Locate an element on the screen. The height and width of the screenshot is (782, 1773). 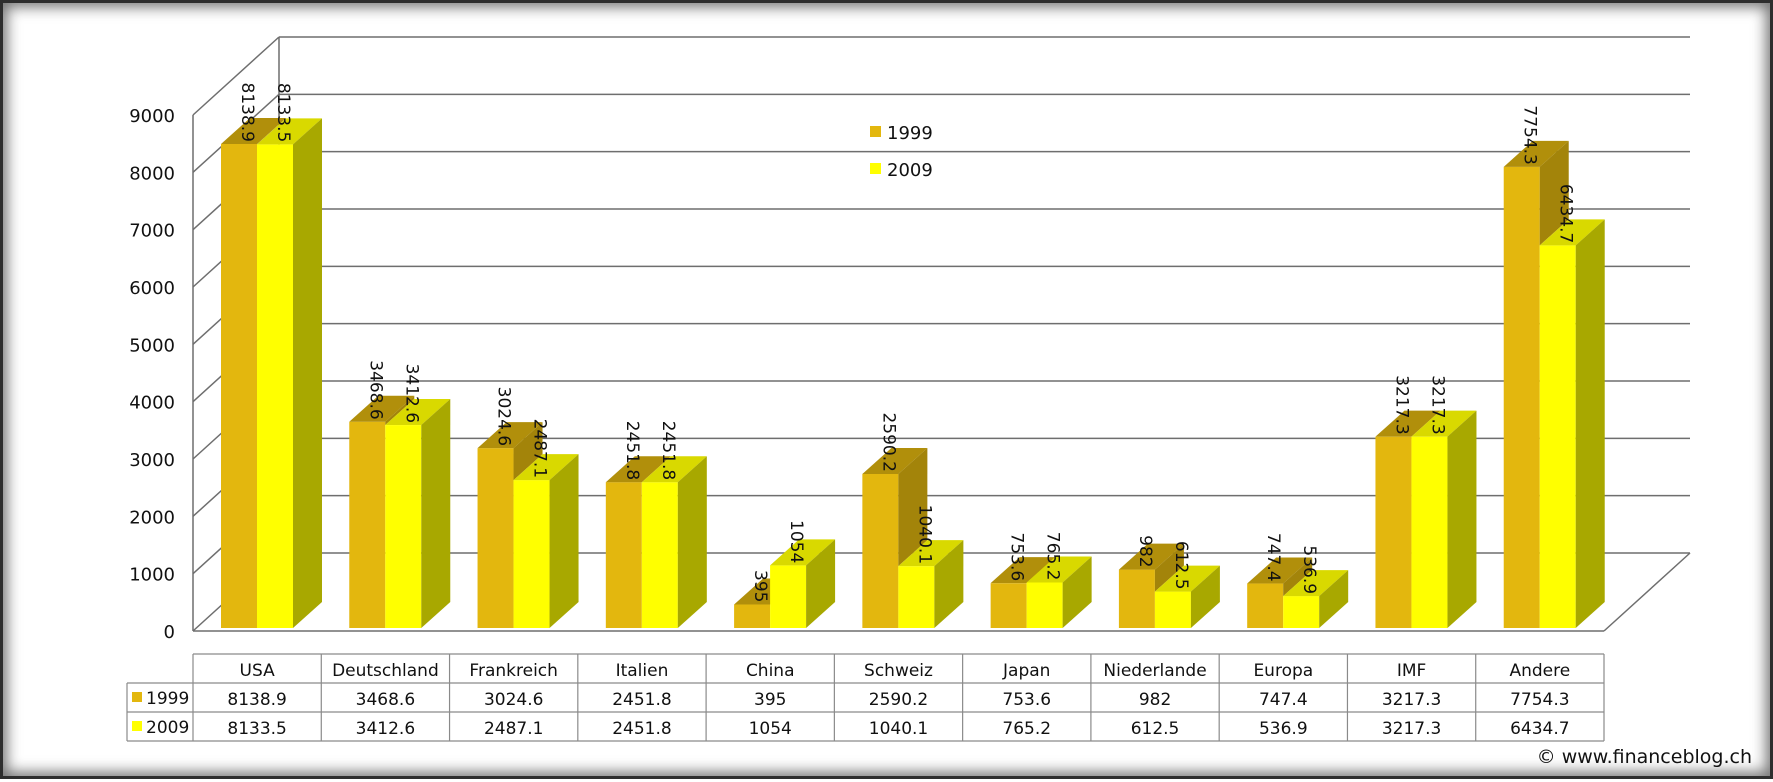
table-cell-1999: 395 is located at coordinates (770, 700).